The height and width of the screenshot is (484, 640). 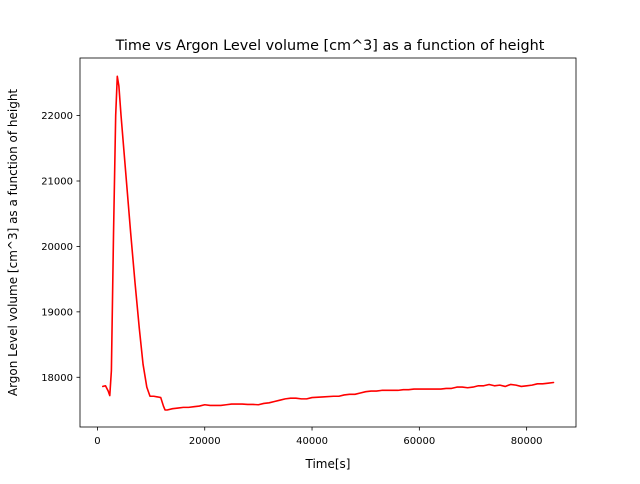 I want to click on x-tick-label: 80000, so click(x=527, y=441).